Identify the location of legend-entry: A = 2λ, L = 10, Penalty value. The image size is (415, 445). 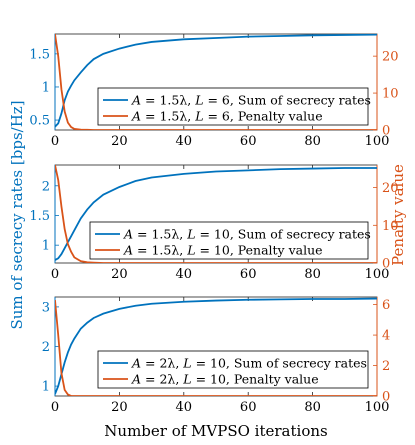
(225, 379).